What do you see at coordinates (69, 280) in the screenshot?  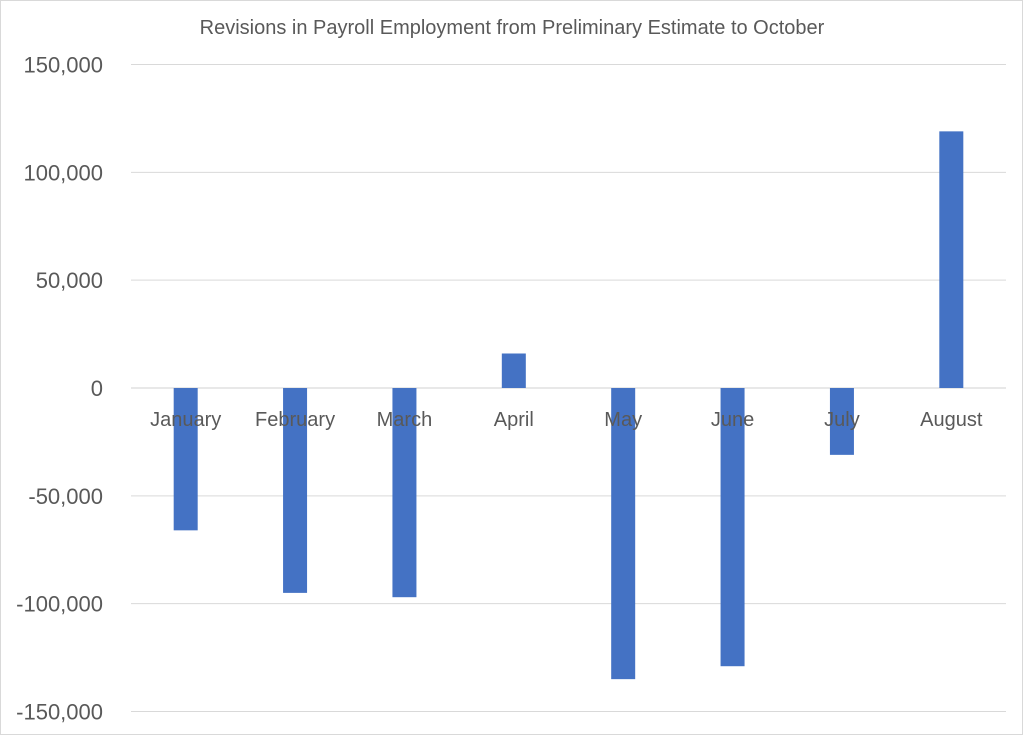 I see `y-tick-label: 50,000` at bounding box center [69, 280].